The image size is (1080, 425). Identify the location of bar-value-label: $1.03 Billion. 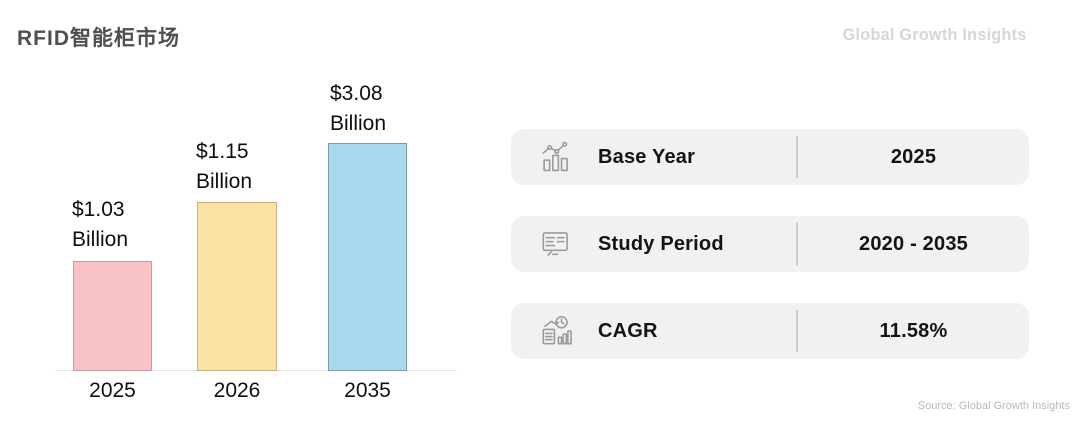
(100, 225).